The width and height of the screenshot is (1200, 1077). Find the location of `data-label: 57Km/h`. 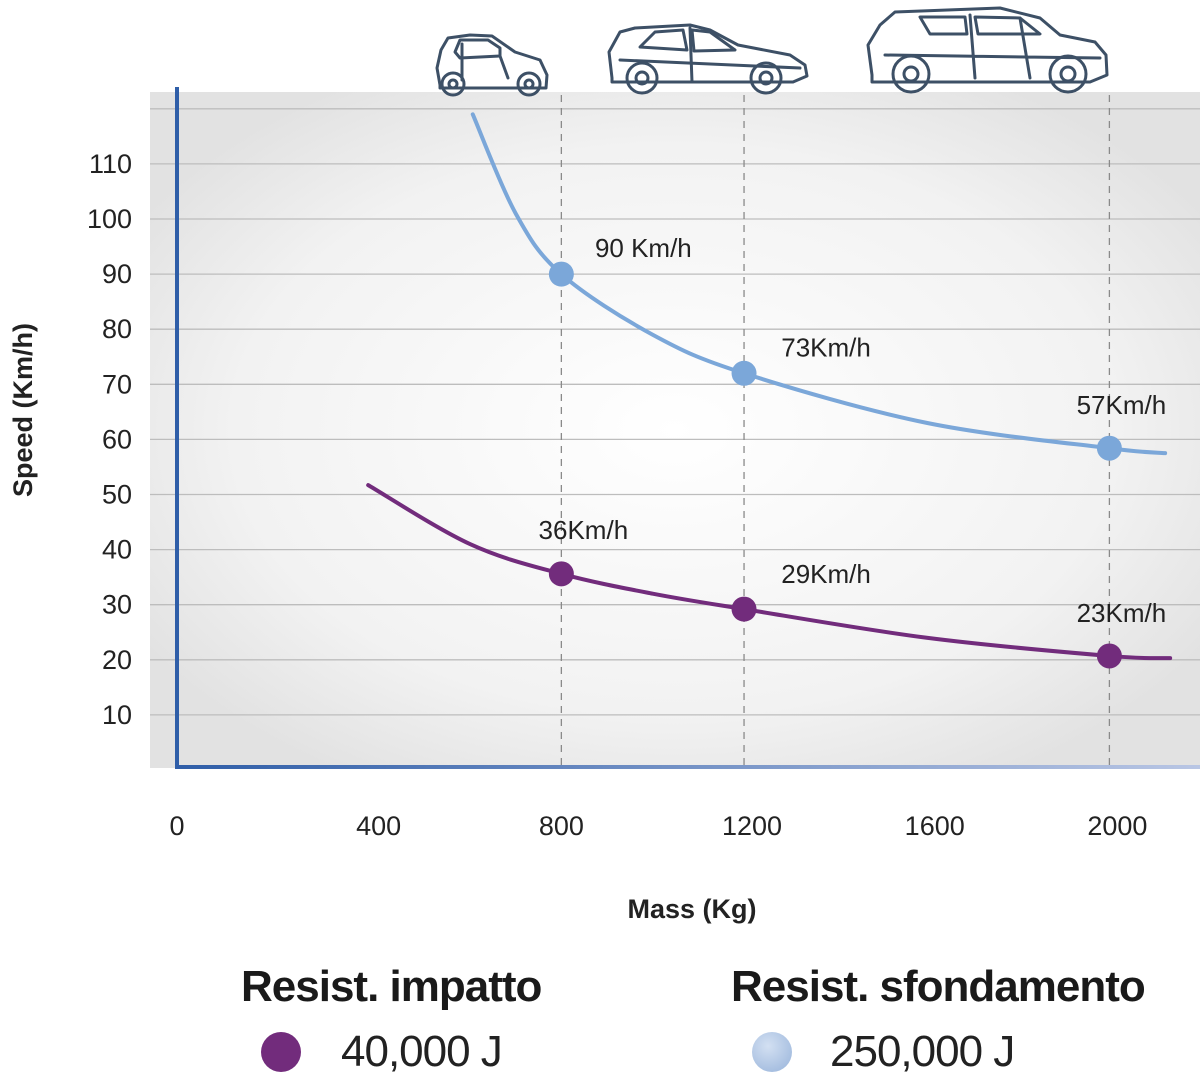

data-label: 57Km/h is located at coordinates (1122, 405).